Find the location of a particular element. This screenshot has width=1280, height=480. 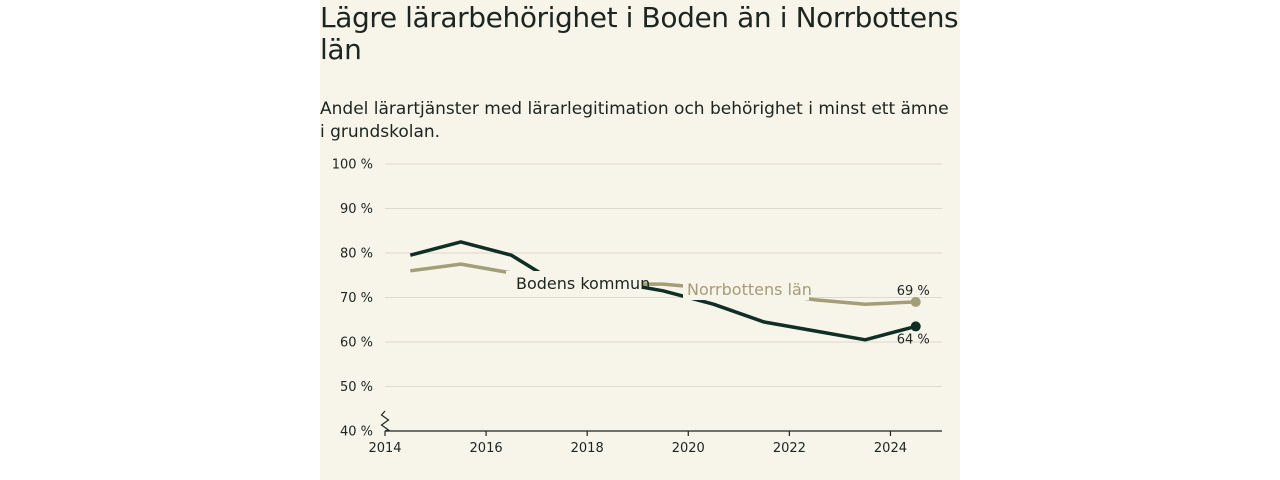

y-tick-label: 90 % is located at coordinates (356, 209).